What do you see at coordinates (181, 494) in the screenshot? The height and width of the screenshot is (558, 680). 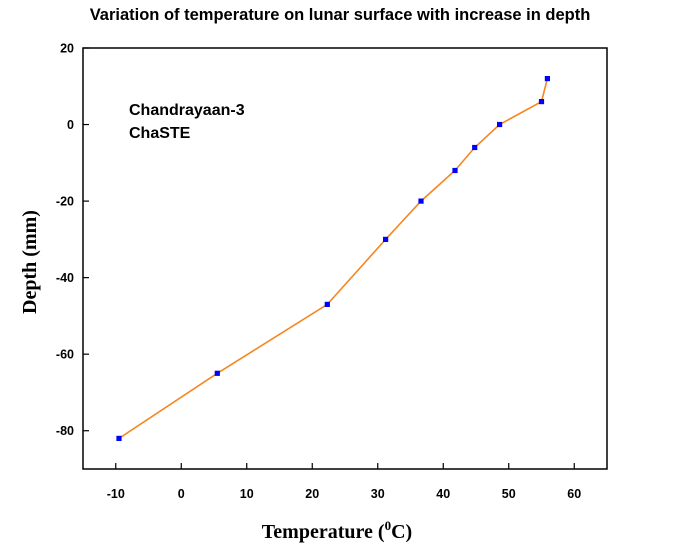 I see `x-tick-label: 0` at bounding box center [181, 494].